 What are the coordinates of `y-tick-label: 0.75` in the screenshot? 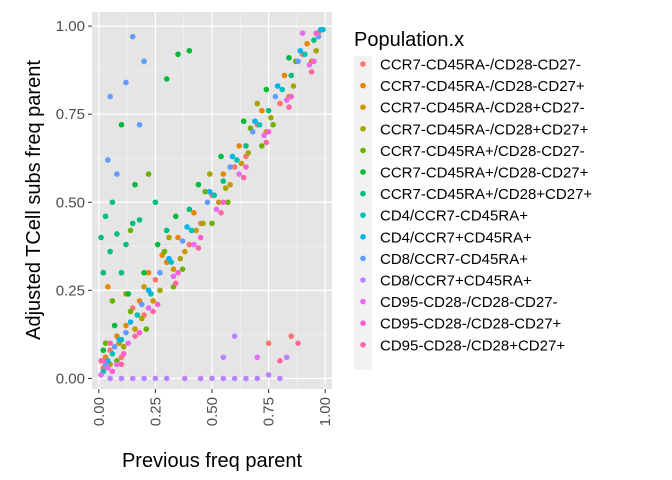 It's located at (70, 114).